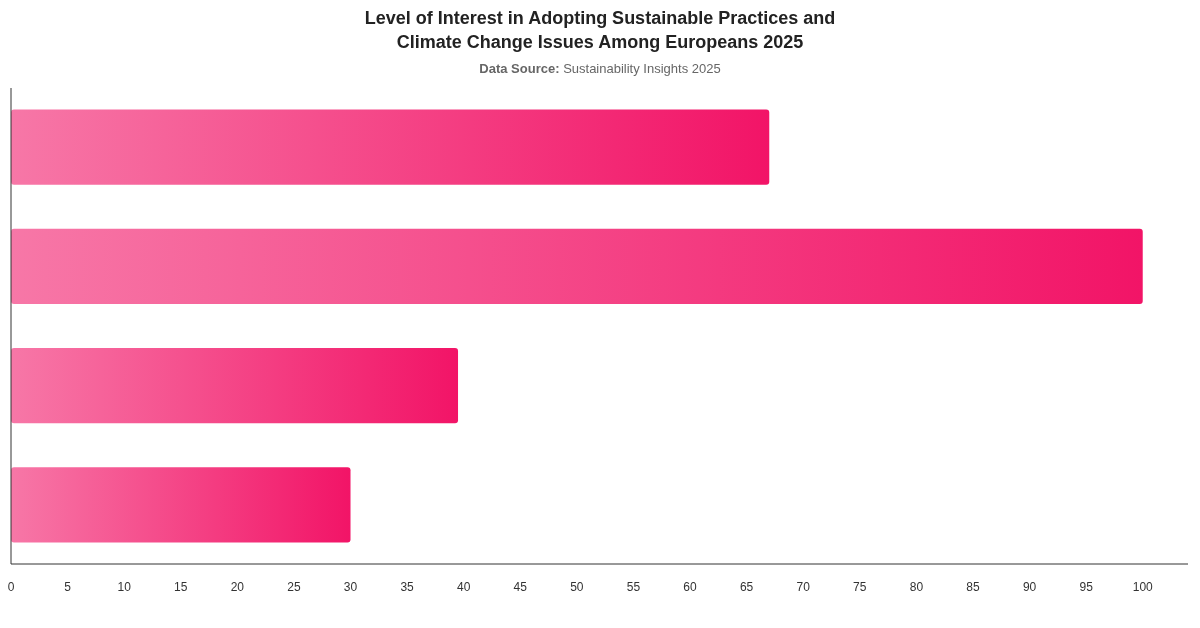  I want to click on x-tick-label: 100, so click(1143, 587).